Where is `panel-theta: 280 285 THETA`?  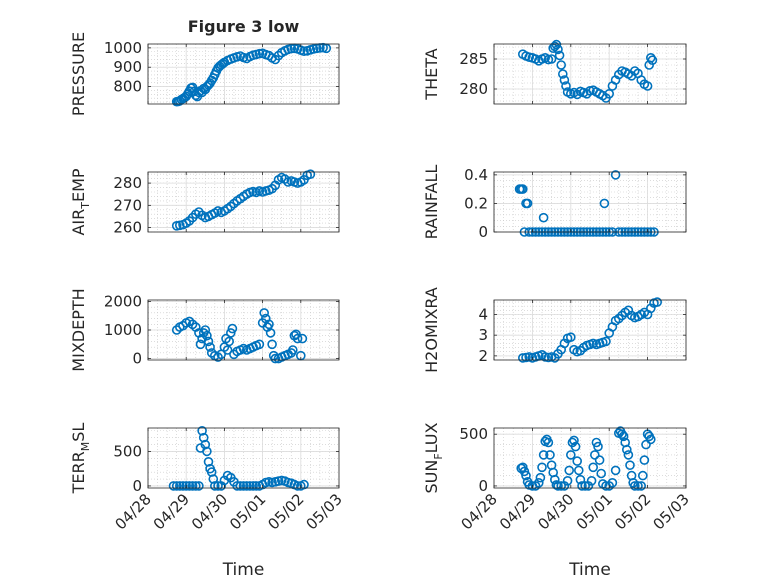 panel-theta: 280 285 THETA is located at coordinates (554, 72).